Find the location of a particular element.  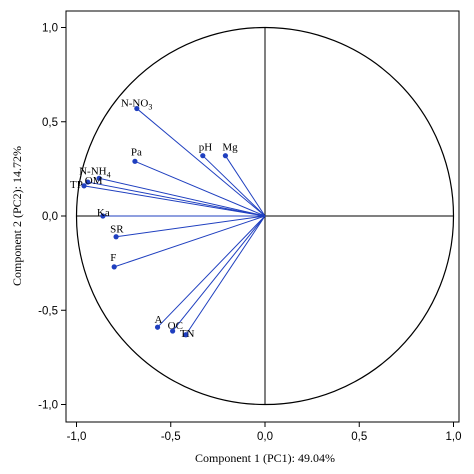

variable-label: N-NO3 is located at coordinates (137, 105).